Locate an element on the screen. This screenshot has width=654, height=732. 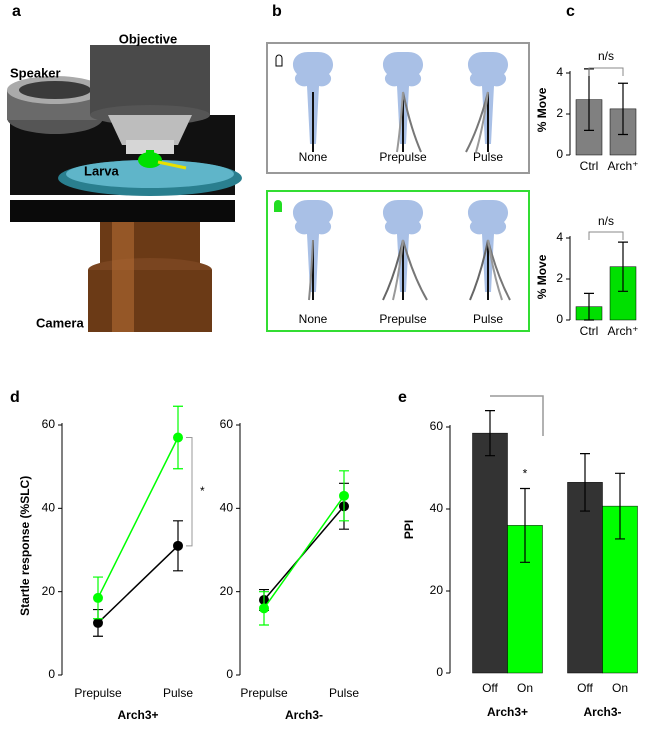
panel-label: d is located at coordinates (15, 397).